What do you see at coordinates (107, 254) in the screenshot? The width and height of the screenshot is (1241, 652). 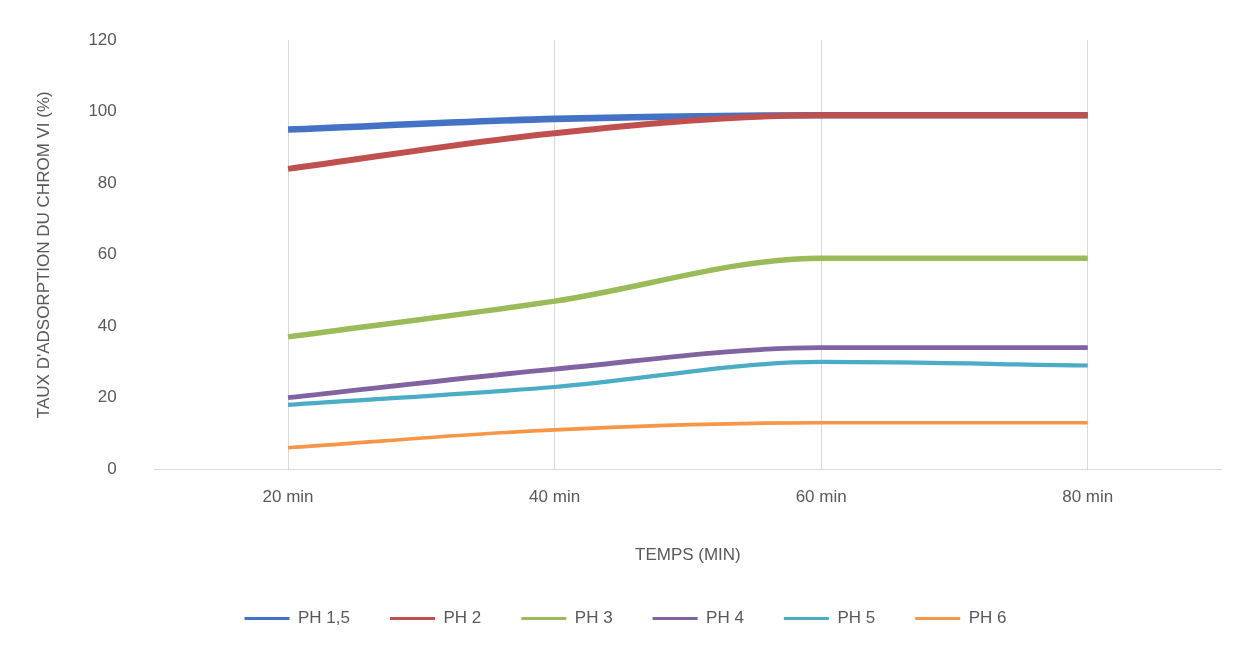 I see `y-tick-label: 60` at bounding box center [107, 254].